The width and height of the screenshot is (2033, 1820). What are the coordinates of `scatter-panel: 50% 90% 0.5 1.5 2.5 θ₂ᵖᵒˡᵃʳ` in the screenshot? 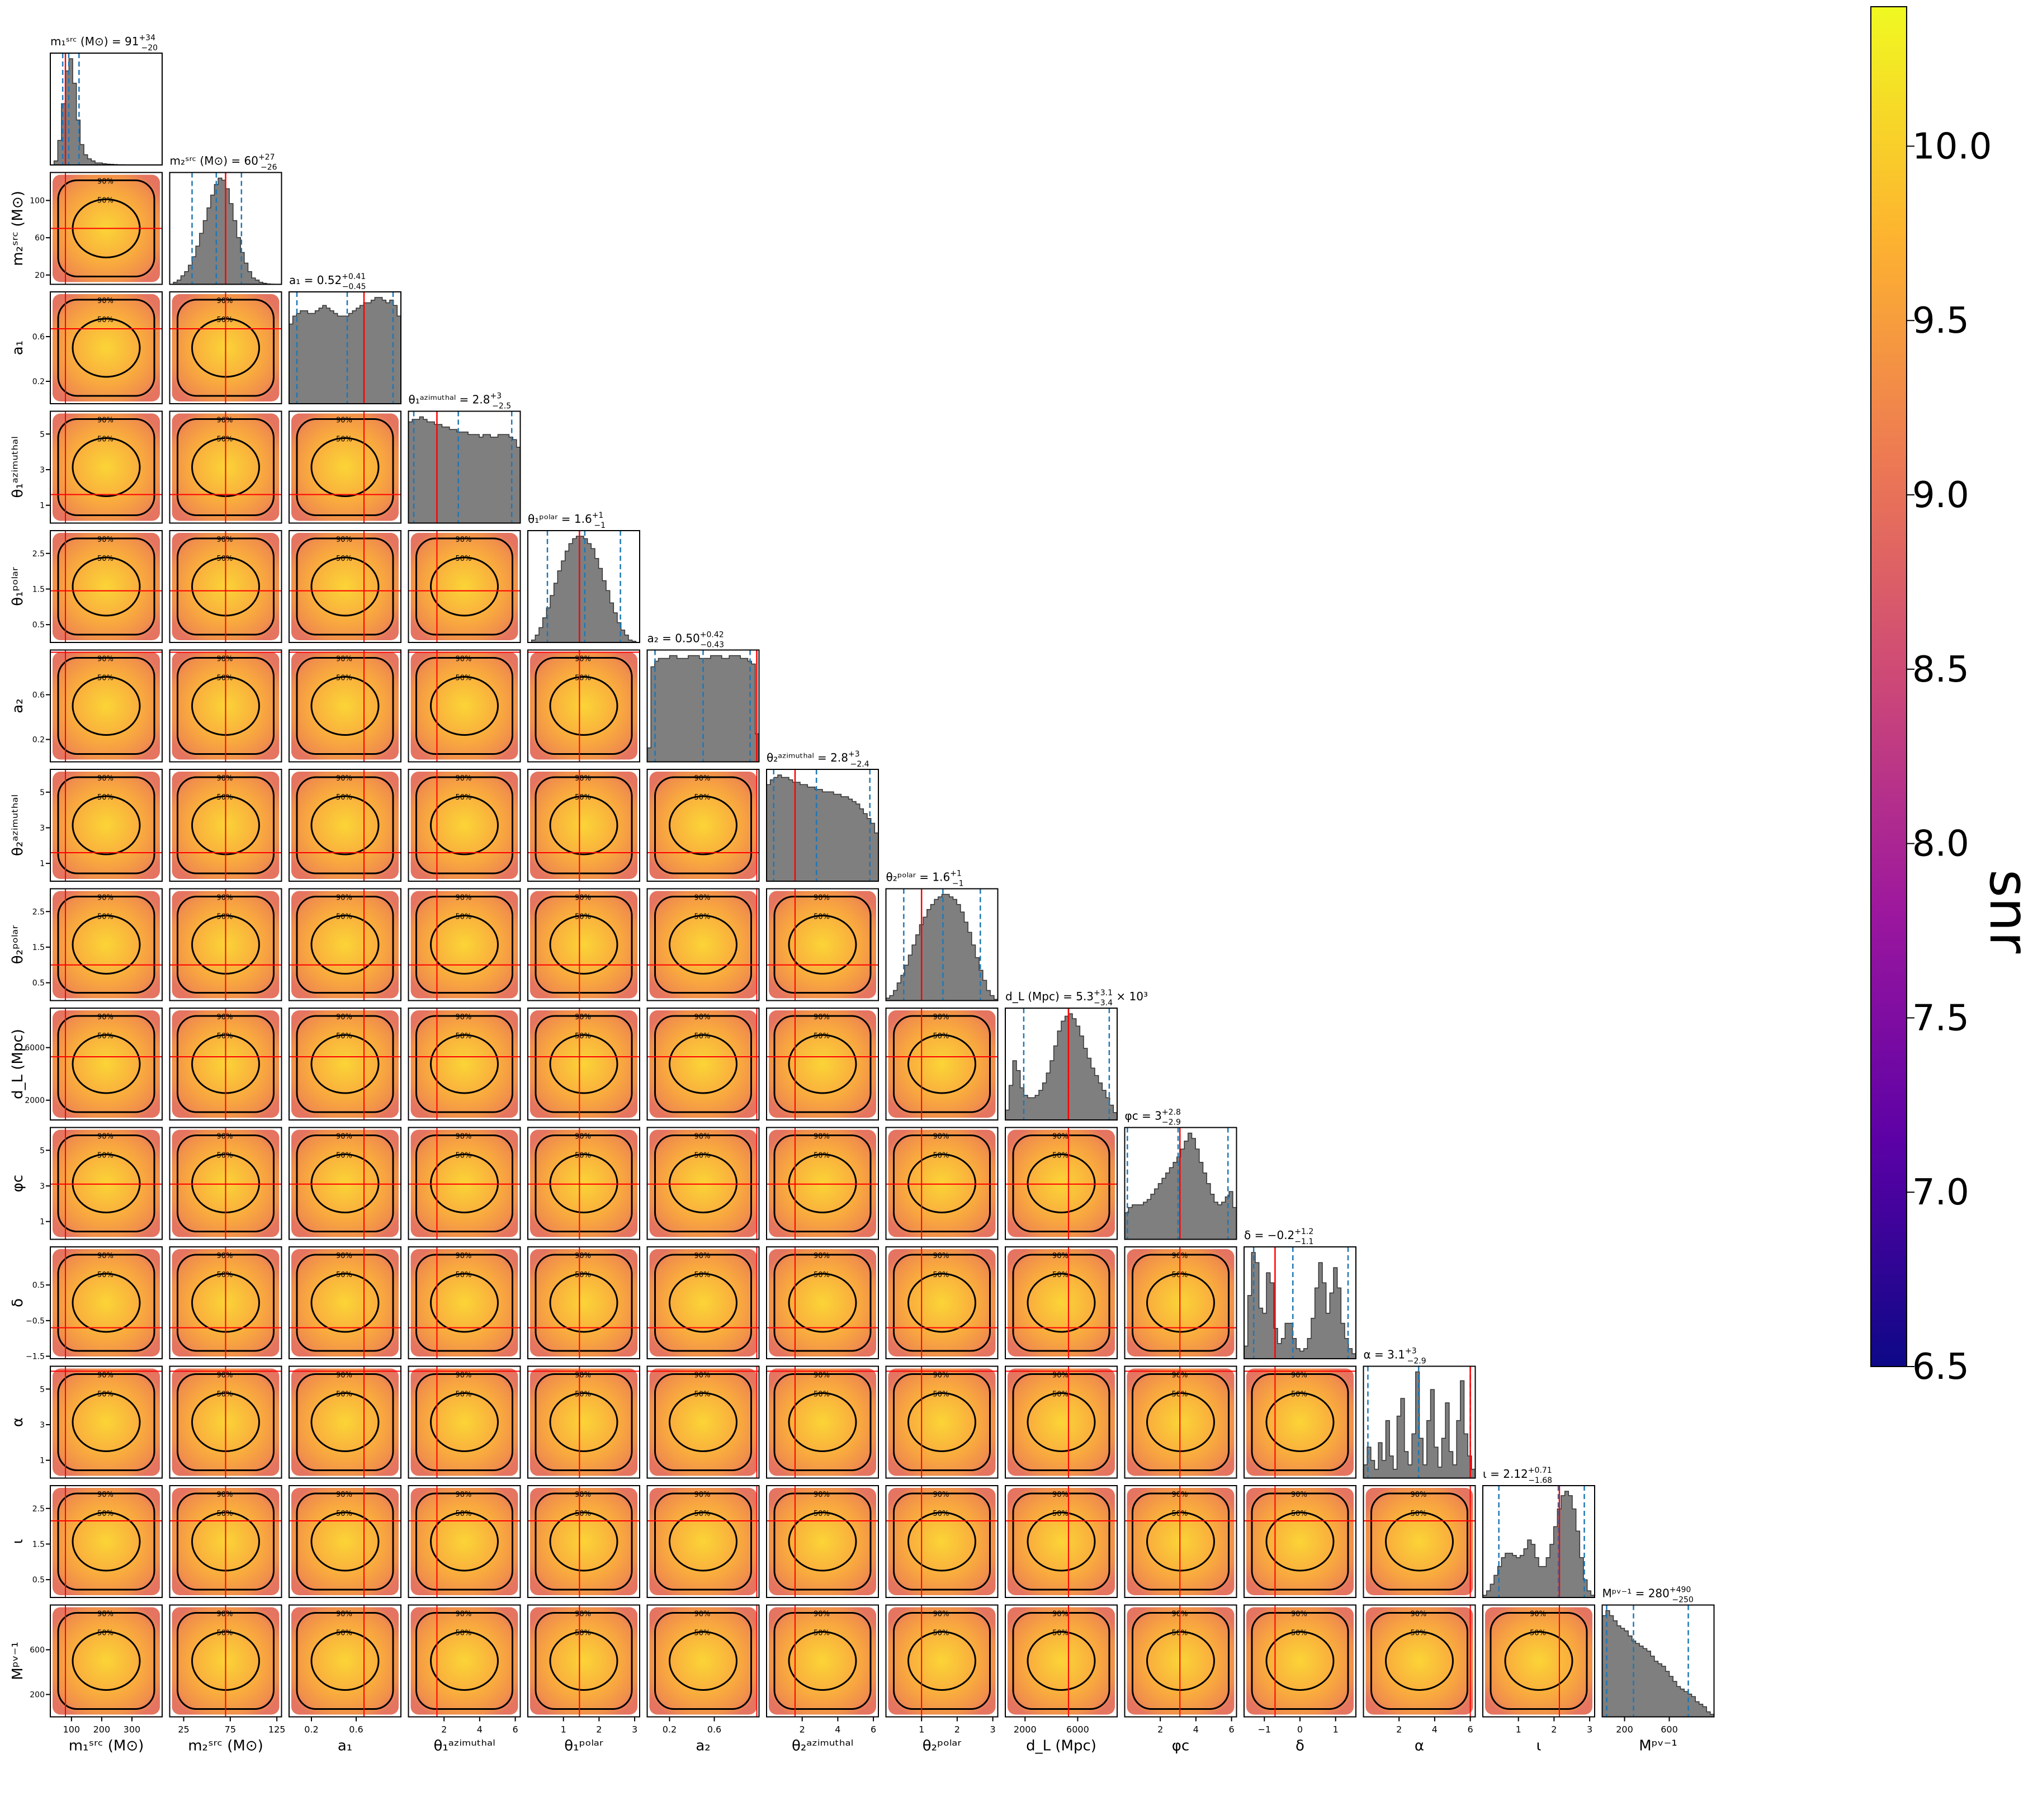 It's located at (86, 944).